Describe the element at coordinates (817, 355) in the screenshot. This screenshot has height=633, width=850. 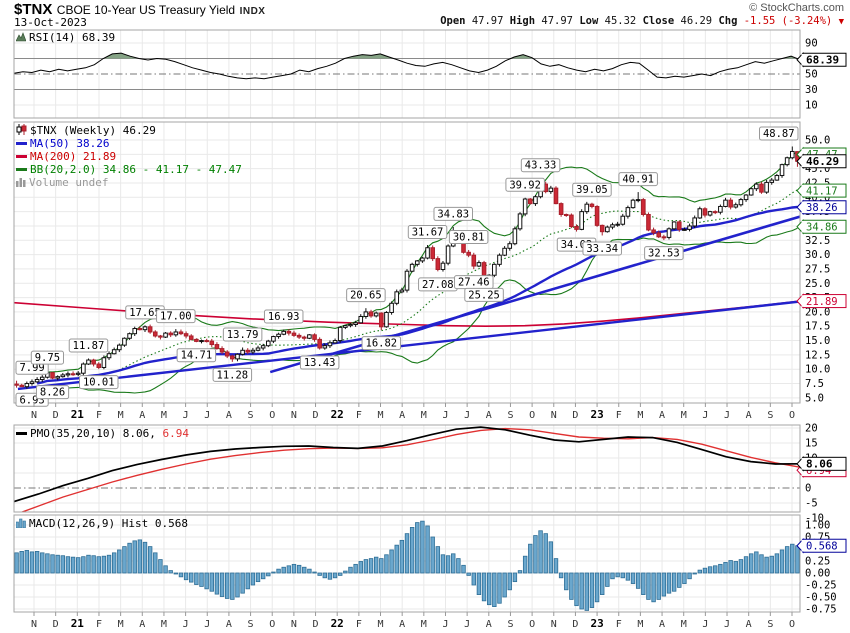
I see `svg-text: 12.5` at that location.